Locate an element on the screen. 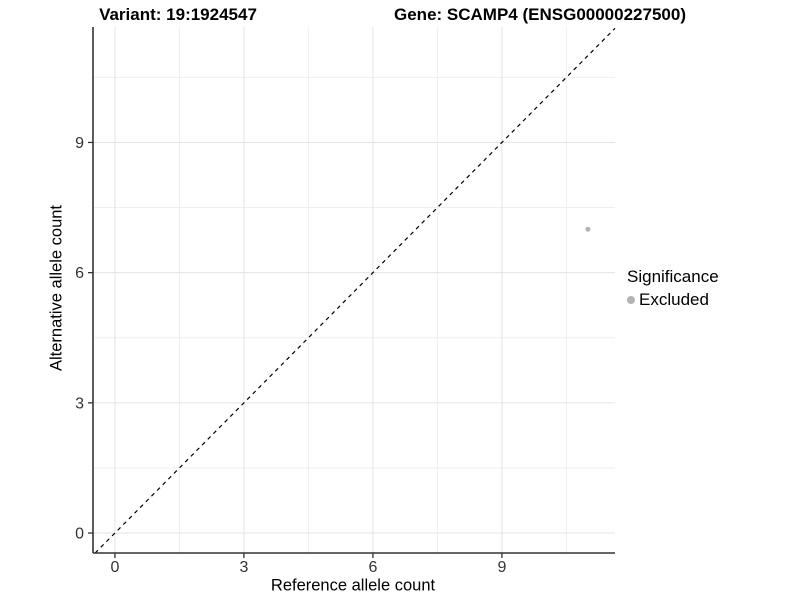 The image size is (800, 600). plot-title-variant: Variant: 19:1924547 is located at coordinates (178, 14).